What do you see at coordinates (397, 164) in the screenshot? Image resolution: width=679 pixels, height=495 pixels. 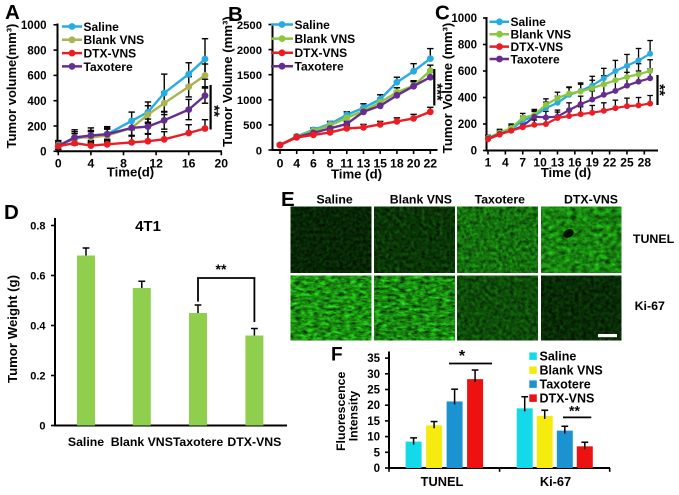 I see `svg-text: 18` at bounding box center [397, 164].